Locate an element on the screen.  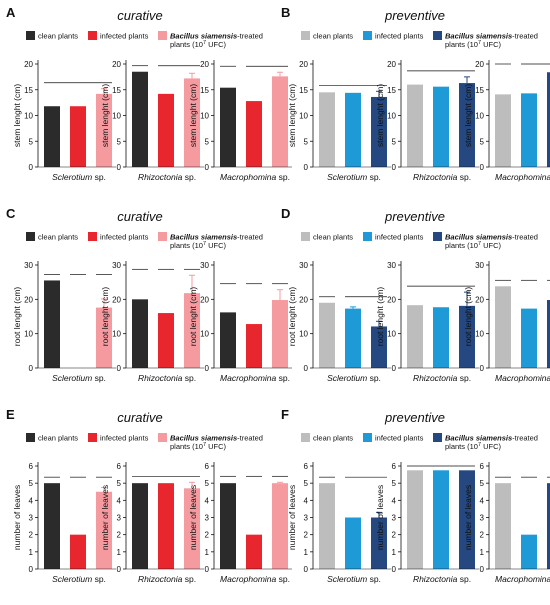
legend-entry: clean plants is located at coordinates (333, 438).